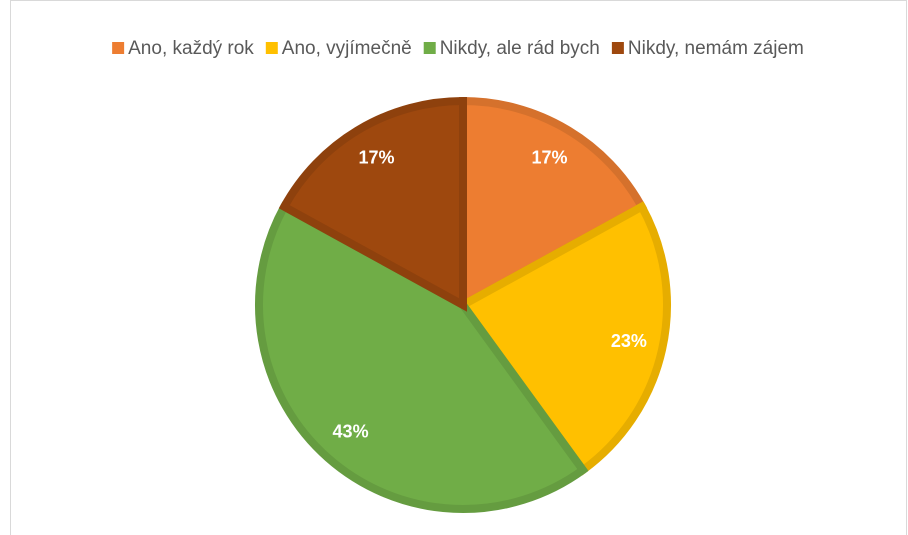 The height and width of the screenshot is (535, 908). Describe the element at coordinates (191, 48) in the screenshot. I see `legend-text: Ano, každý rok` at that location.